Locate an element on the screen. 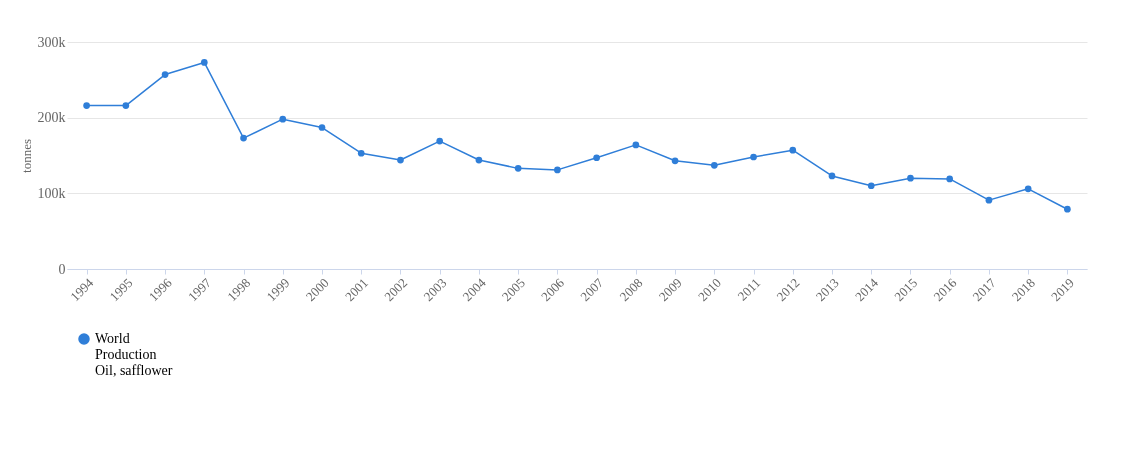 The height and width of the screenshot is (459, 1131). y-tick-label: 100k is located at coordinates (51, 193).